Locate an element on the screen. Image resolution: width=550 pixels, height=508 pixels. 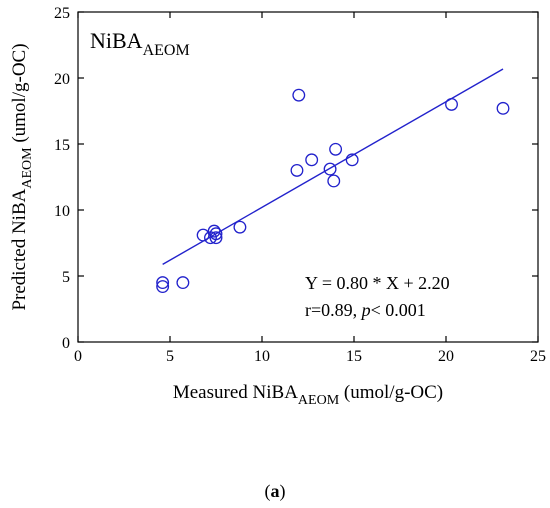
y-tick-label-5: 25 is located at coordinates (62, 13).